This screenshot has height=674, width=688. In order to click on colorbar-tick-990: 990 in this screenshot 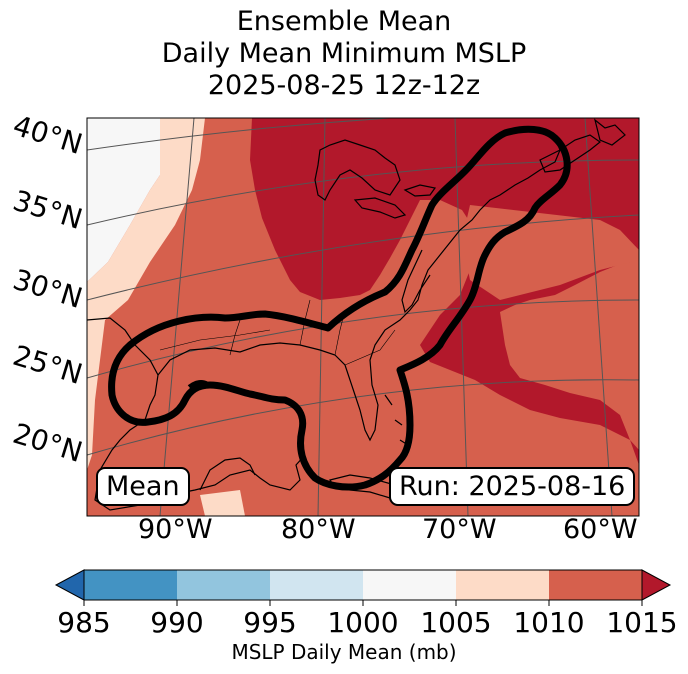, I will do `click(177, 622)`.